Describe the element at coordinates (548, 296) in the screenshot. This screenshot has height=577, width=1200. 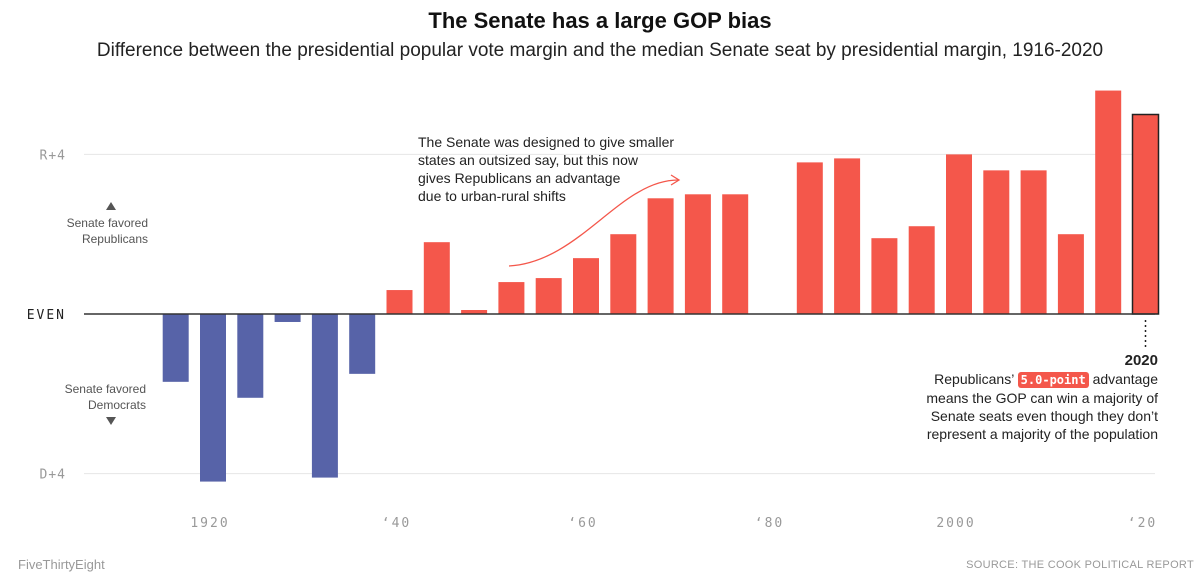
I see `bar-1956` at that location.